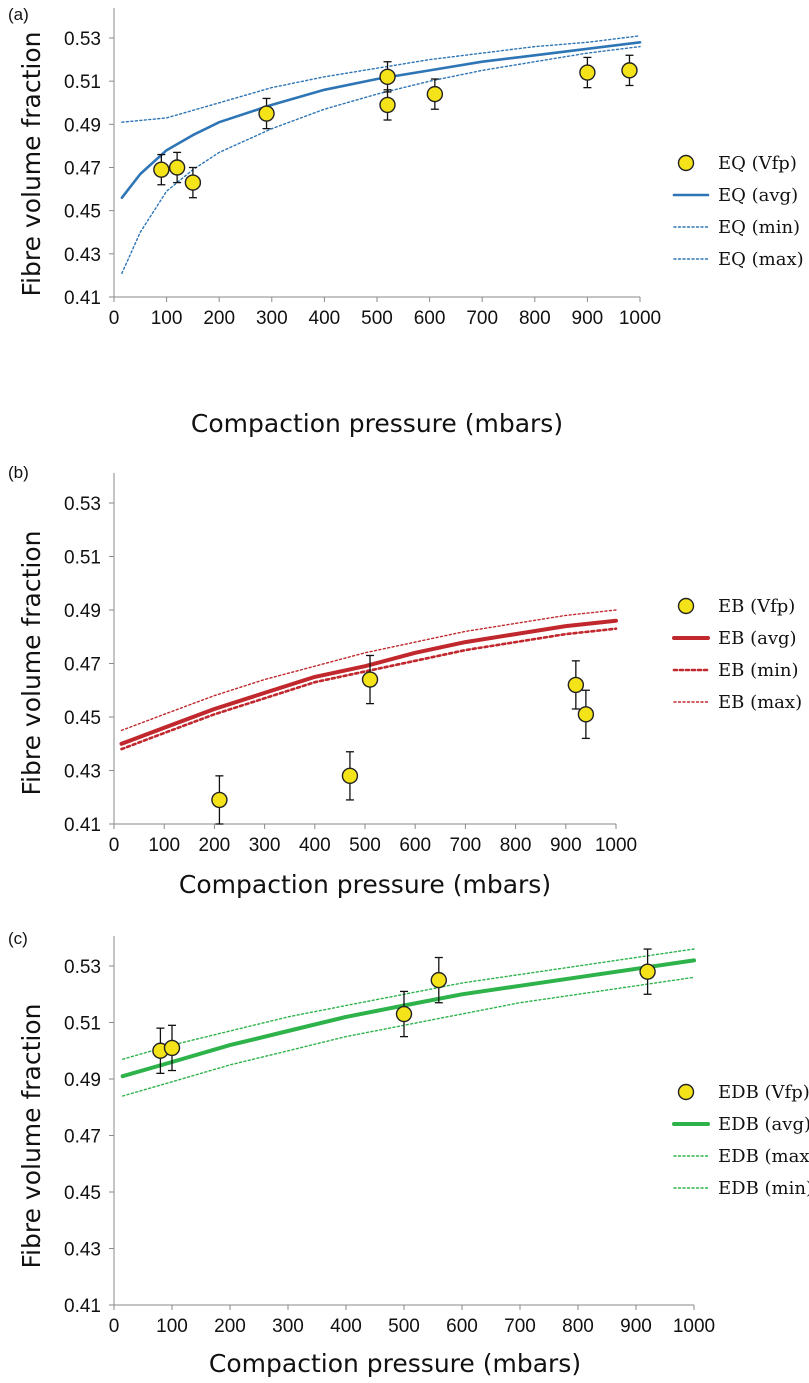 The width and height of the screenshot is (809, 1383). What do you see at coordinates (758, 195) in the screenshot?
I see `legend-label: EQ (avg)` at bounding box center [758, 195].